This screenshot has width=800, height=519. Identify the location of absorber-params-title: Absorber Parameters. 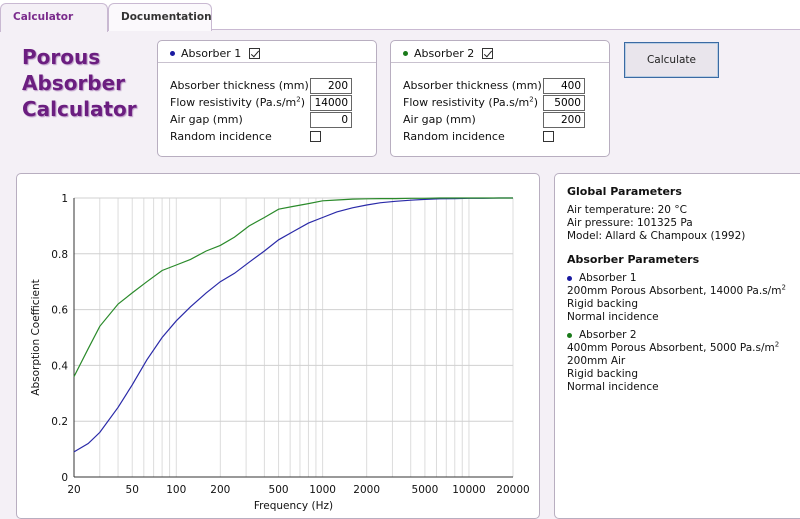
(633, 259).